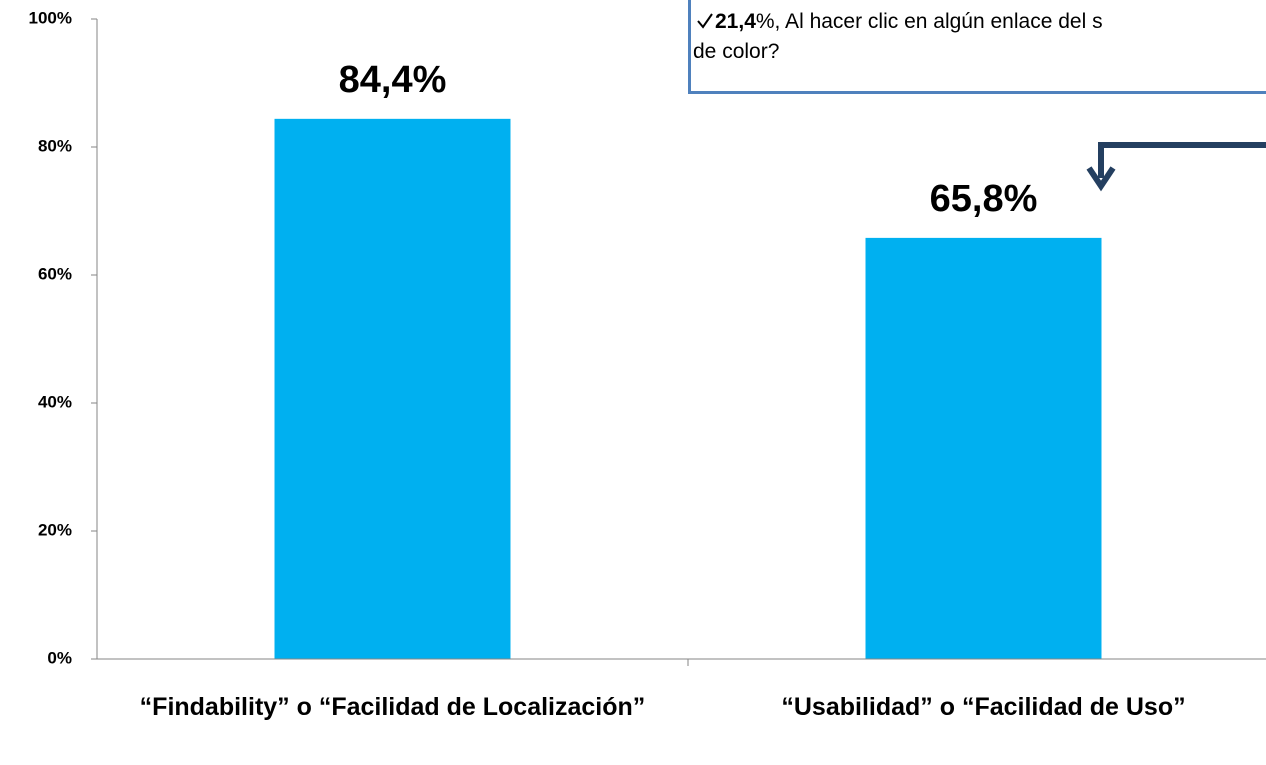 The height and width of the screenshot is (765, 1266). What do you see at coordinates (55, 145) in the screenshot?
I see `y-tick-label: 80%` at bounding box center [55, 145].